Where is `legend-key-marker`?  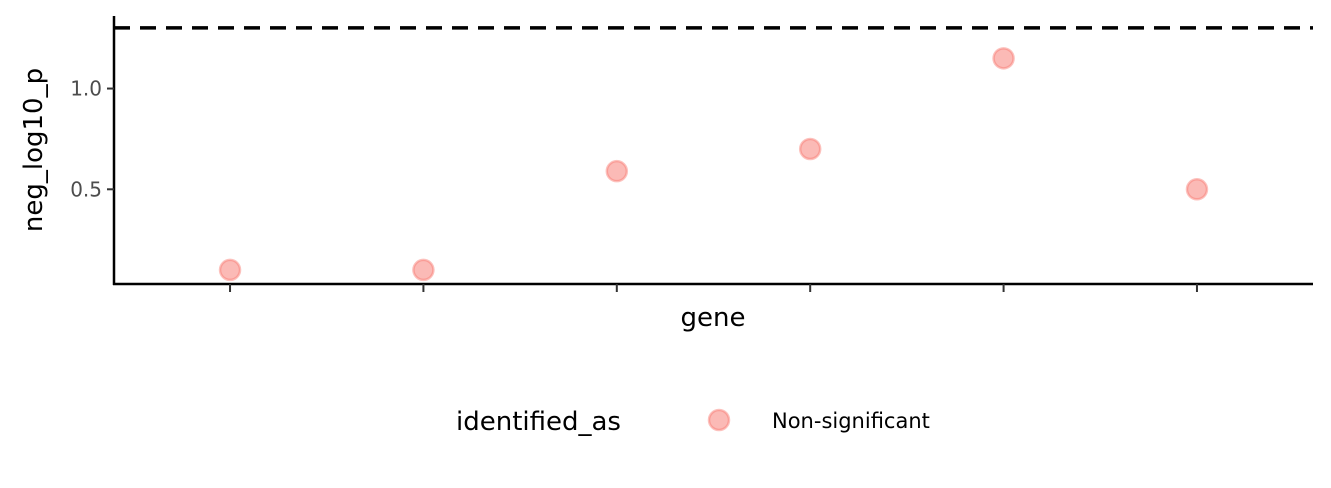 legend-key-marker is located at coordinates (719, 420).